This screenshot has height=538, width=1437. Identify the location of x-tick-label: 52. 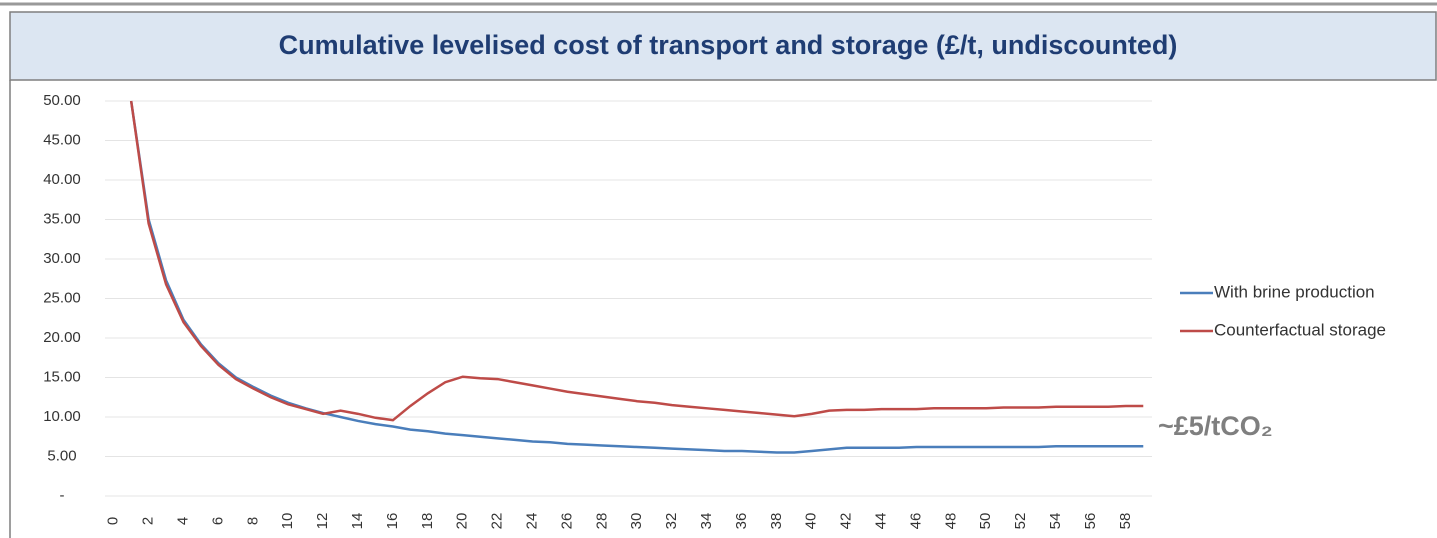
(1020, 521).